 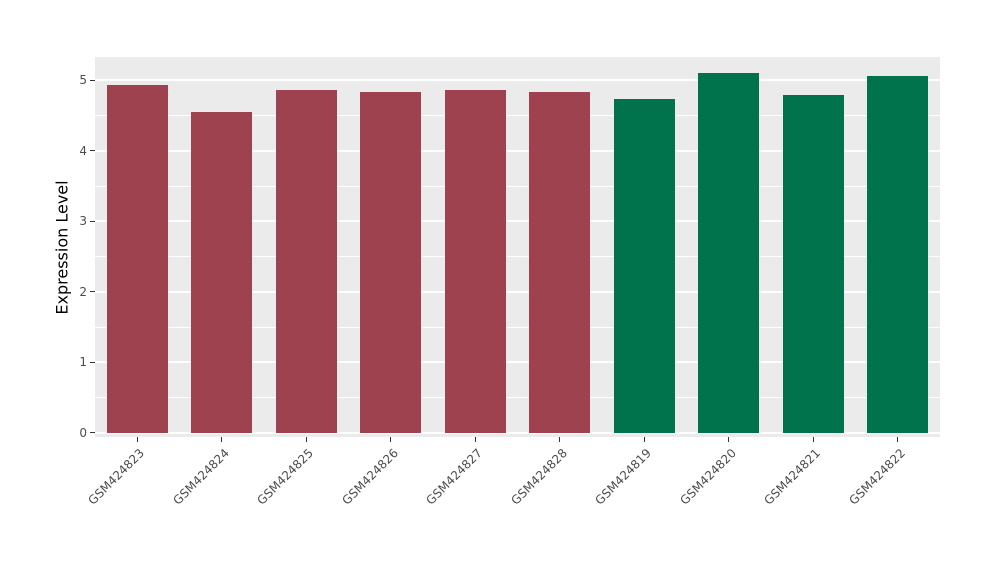 I want to click on y-axis-tick-label: 0, so click(x=83, y=432).